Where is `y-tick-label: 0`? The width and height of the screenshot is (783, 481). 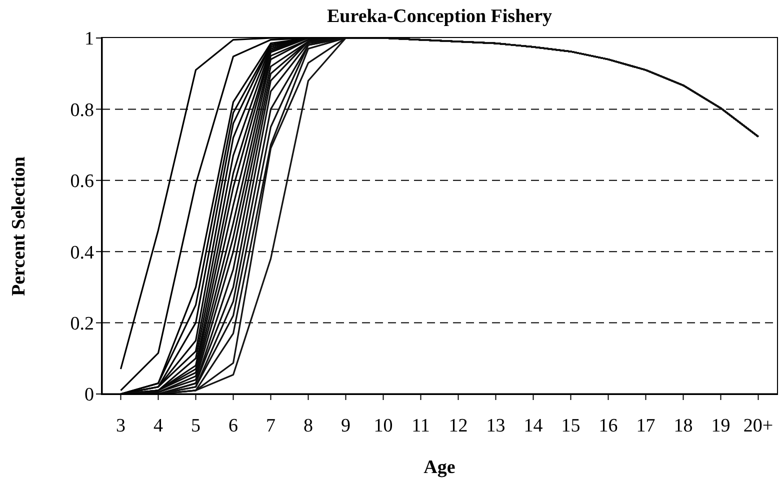
y-tick-label: 0 is located at coordinates (89, 395).